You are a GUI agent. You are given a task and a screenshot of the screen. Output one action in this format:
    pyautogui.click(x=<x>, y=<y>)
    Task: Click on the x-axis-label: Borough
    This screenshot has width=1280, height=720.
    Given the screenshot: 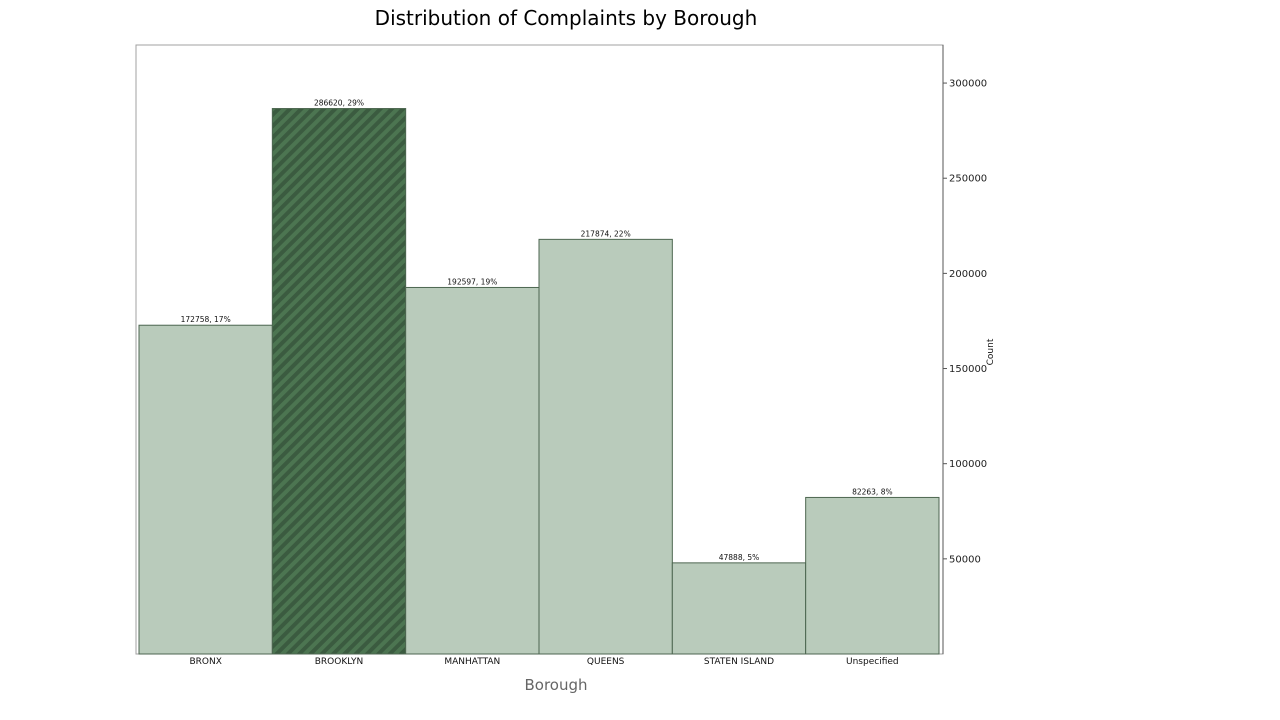 What is the action you would take?
    pyautogui.click(x=556, y=685)
    